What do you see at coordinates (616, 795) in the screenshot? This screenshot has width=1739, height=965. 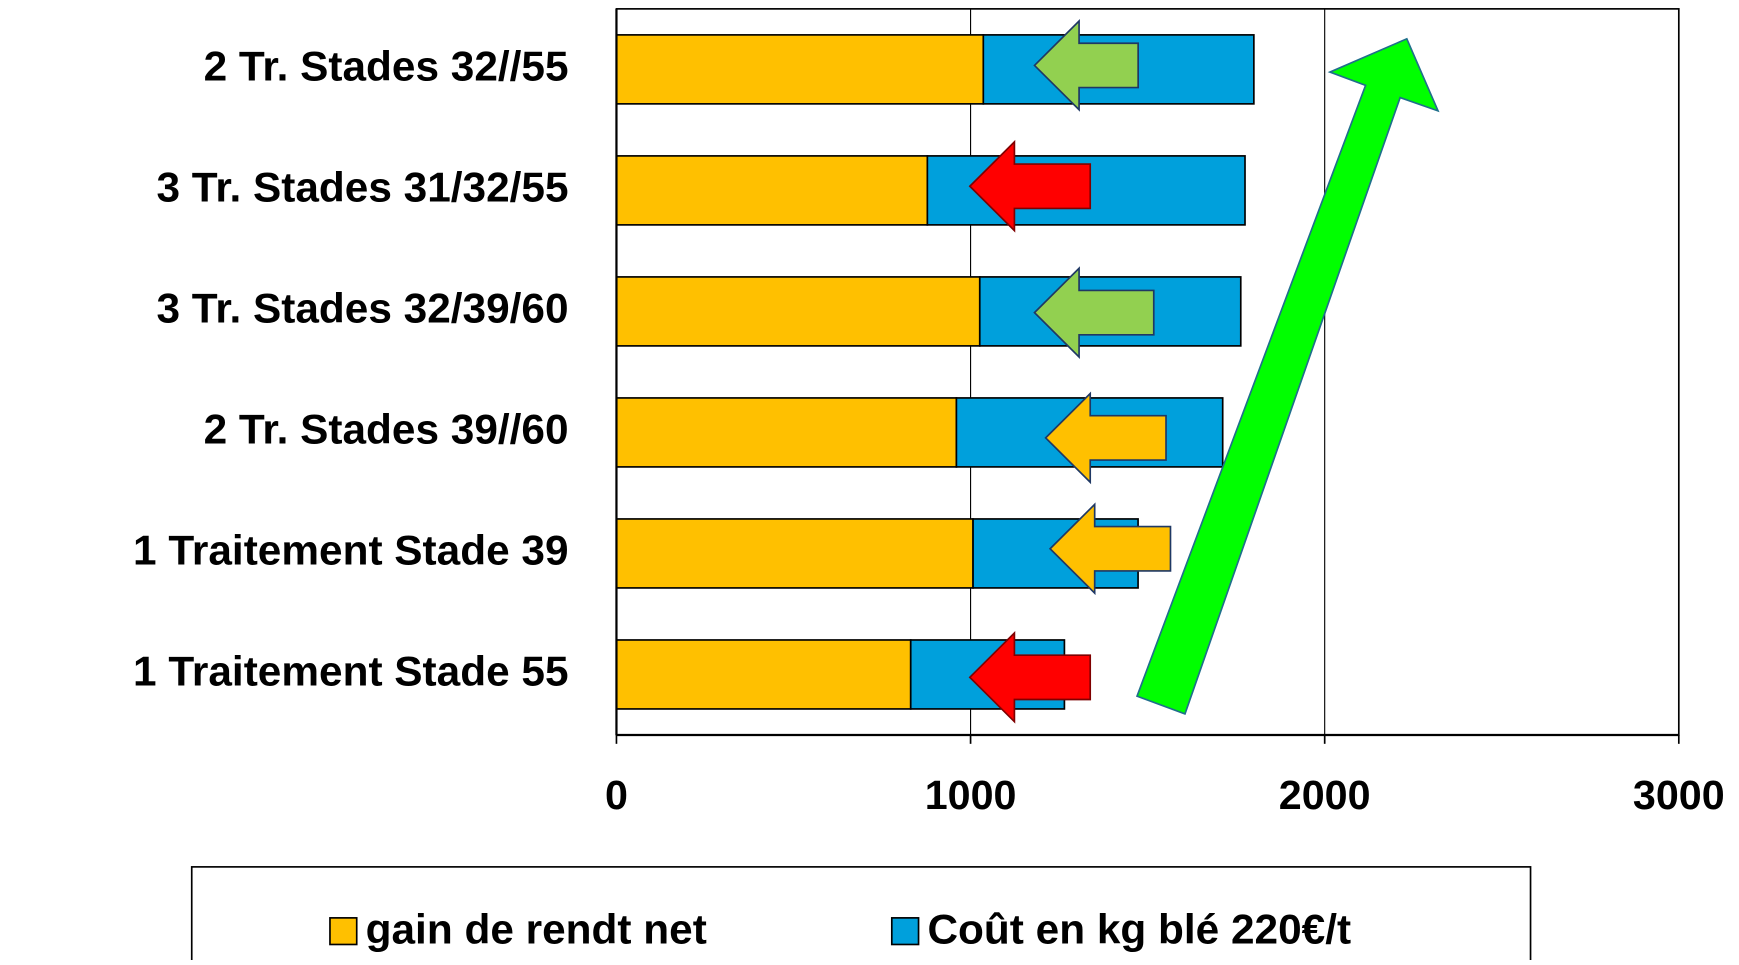 I see `x-tick-label: 0` at bounding box center [616, 795].